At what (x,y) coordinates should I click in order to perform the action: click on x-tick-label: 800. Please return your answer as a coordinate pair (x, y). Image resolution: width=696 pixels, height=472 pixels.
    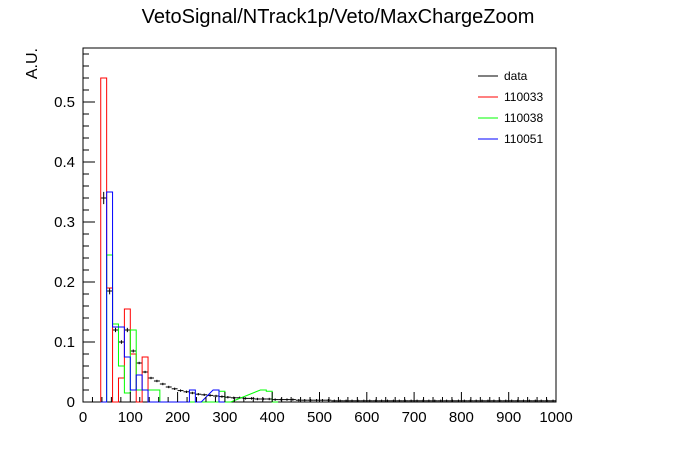
    Looking at the image, I should click on (461, 417).